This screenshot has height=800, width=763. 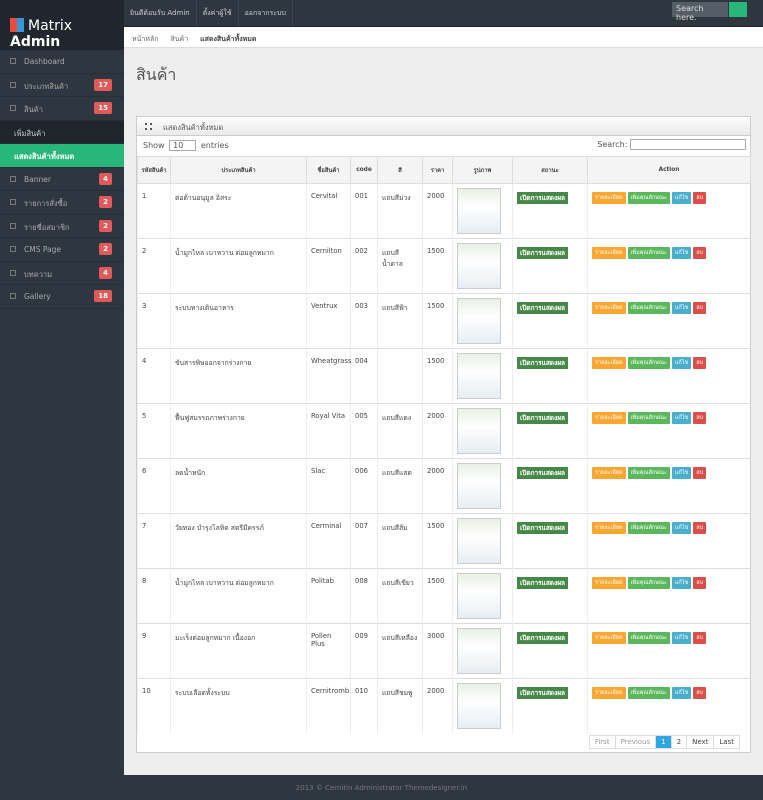 What do you see at coordinates (204, 308) in the screenshot?
I see `cell-text: ระบบทางเดินอาหาร` at bounding box center [204, 308].